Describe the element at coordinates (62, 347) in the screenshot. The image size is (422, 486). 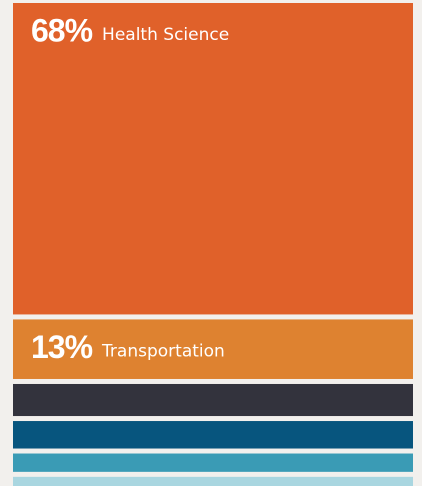
I see `value-label: 13%` at that location.